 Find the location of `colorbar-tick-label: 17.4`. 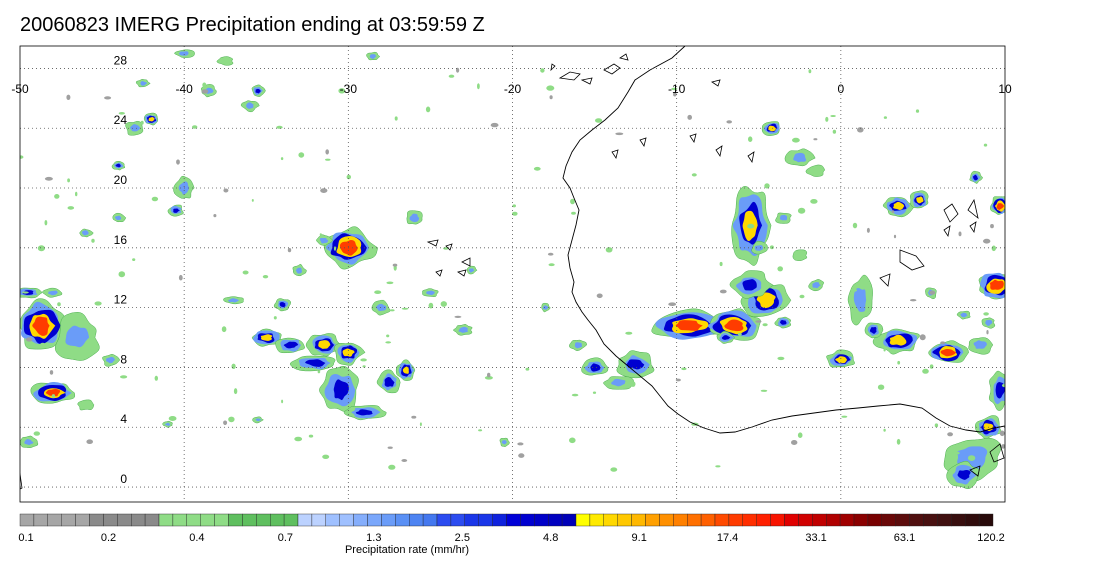

colorbar-tick-label: 17.4 is located at coordinates (727, 538).